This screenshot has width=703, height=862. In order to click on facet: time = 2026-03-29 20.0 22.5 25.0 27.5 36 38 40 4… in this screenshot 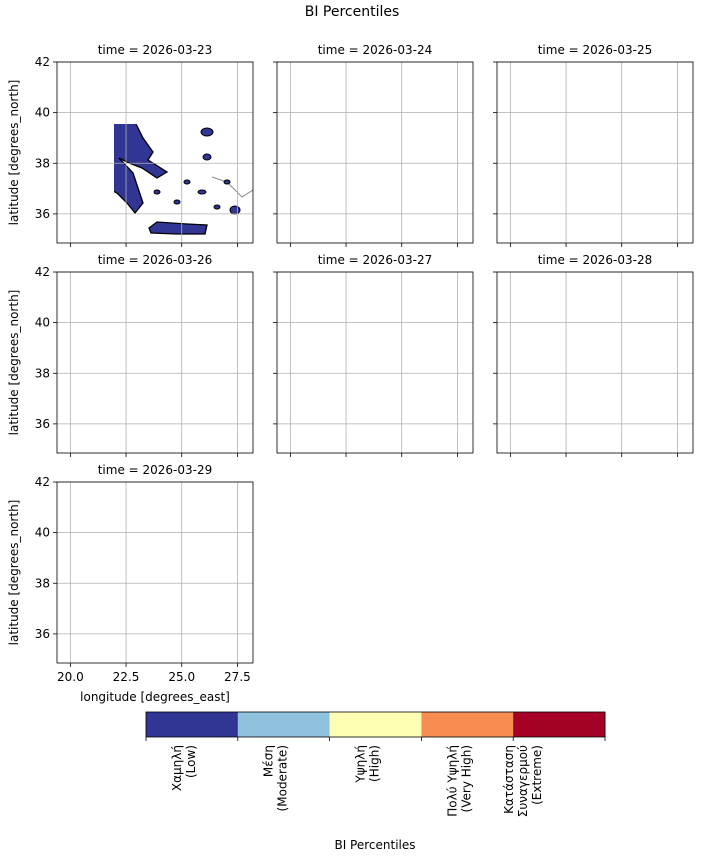, I will do `click(130, 573)`.